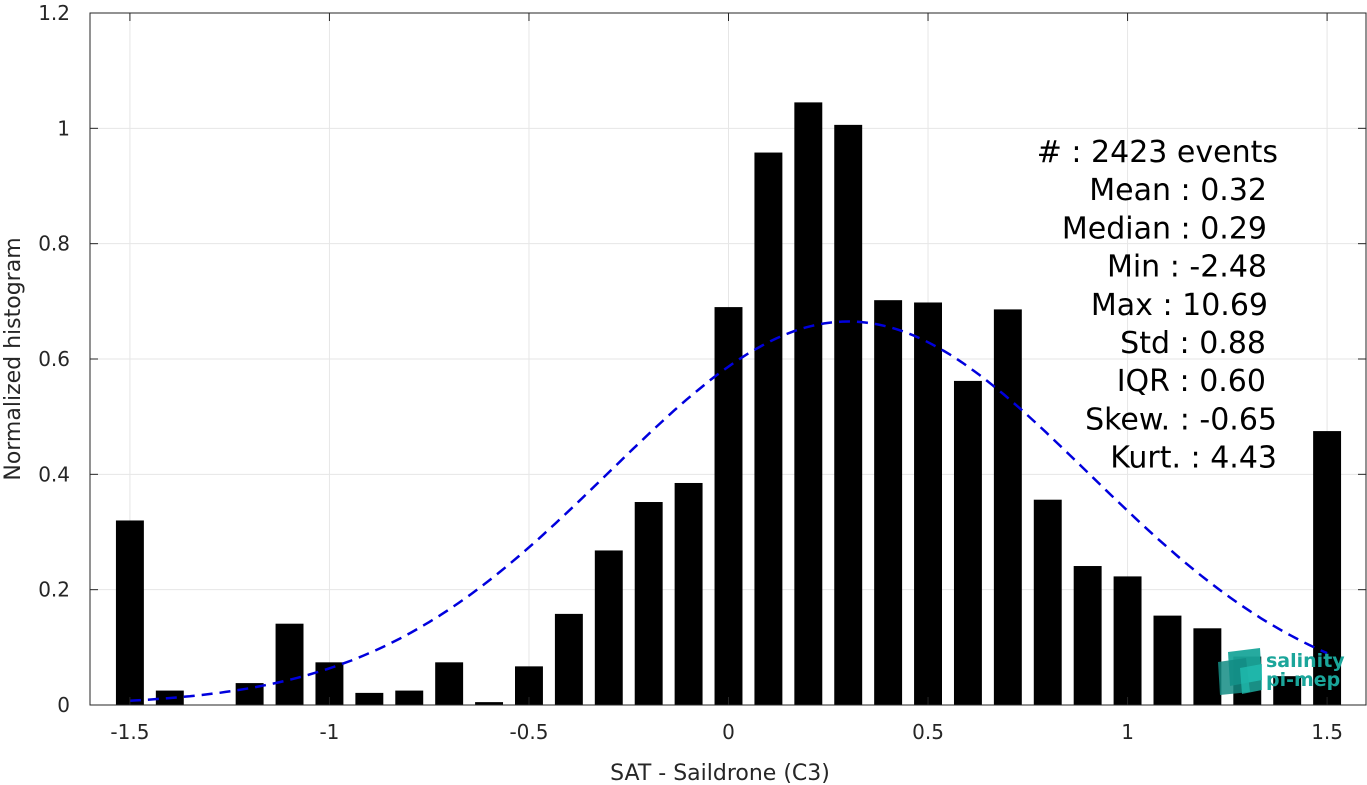 Image resolution: width=1367 pixels, height=785 pixels. I want to click on y-tick-labels: 0 0.2 0.4 0.6 0.8 1 1.2, so click(54, 359).